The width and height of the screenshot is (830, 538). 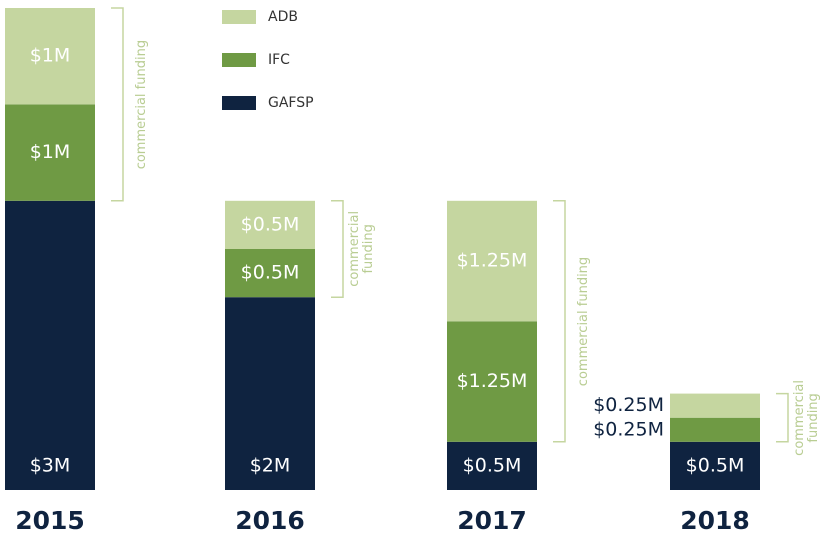 I want to click on legend-label: GAFSP, so click(x=291, y=103).